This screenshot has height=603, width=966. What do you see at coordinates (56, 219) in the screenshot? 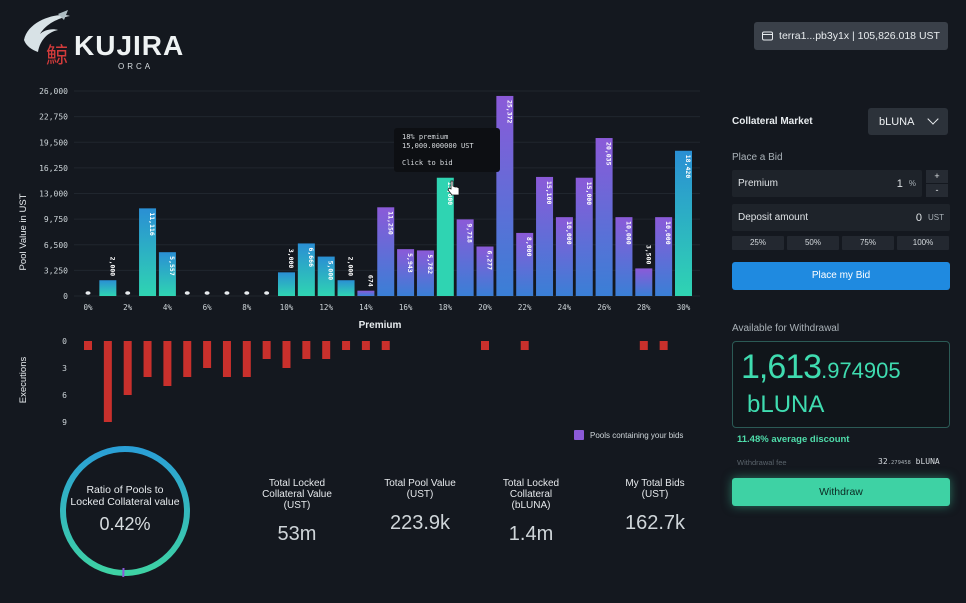
I see `y-tick-label: 9,750` at bounding box center [56, 219].